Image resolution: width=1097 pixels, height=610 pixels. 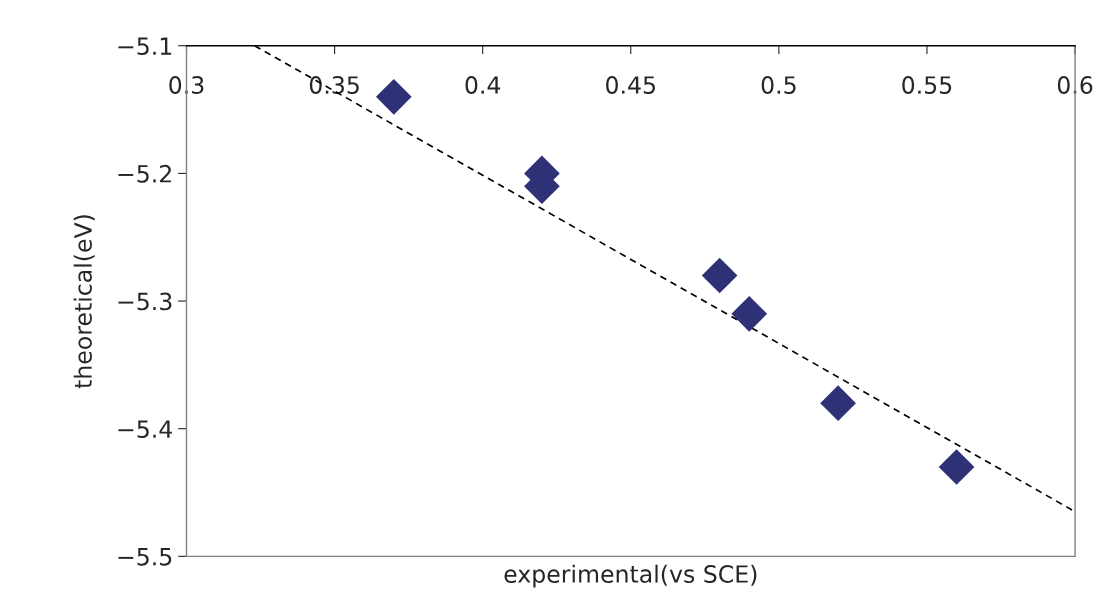 What do you see at coordinates (630, 85) in the screenshot?
I see `x-tick-label: 0.45` at bounding box center [630, 85].